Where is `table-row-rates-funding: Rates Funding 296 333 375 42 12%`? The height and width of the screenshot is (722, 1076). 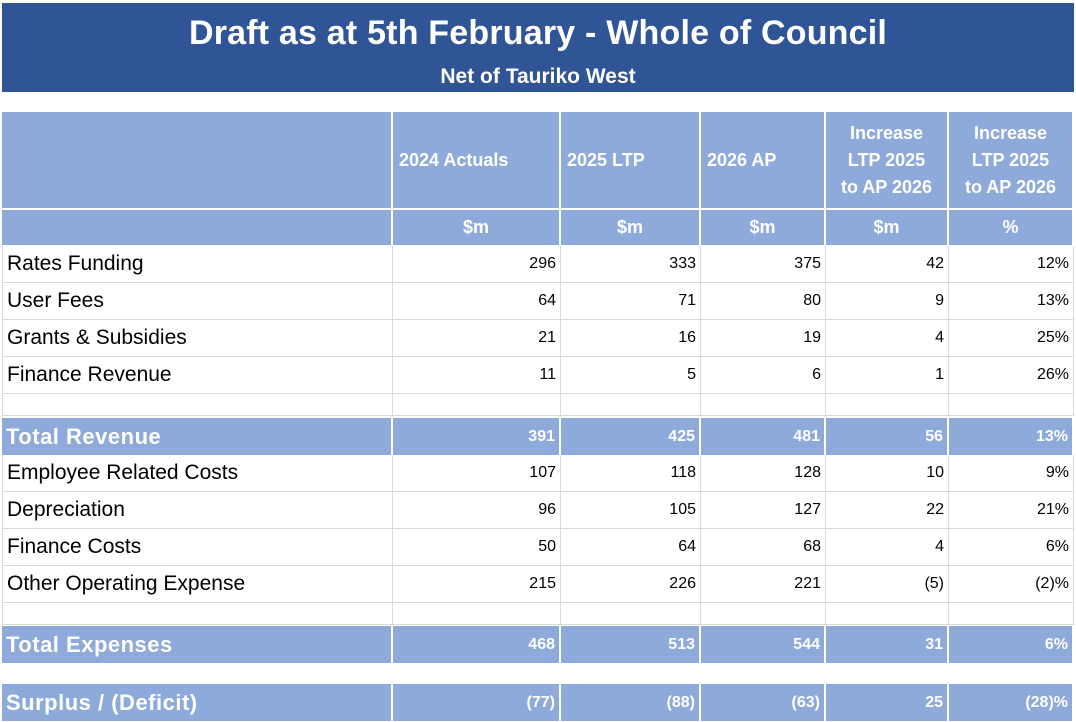 table-row-rates-funding: Rates Funding 296 333 375 42 12% is located at coordinates (538, 264).